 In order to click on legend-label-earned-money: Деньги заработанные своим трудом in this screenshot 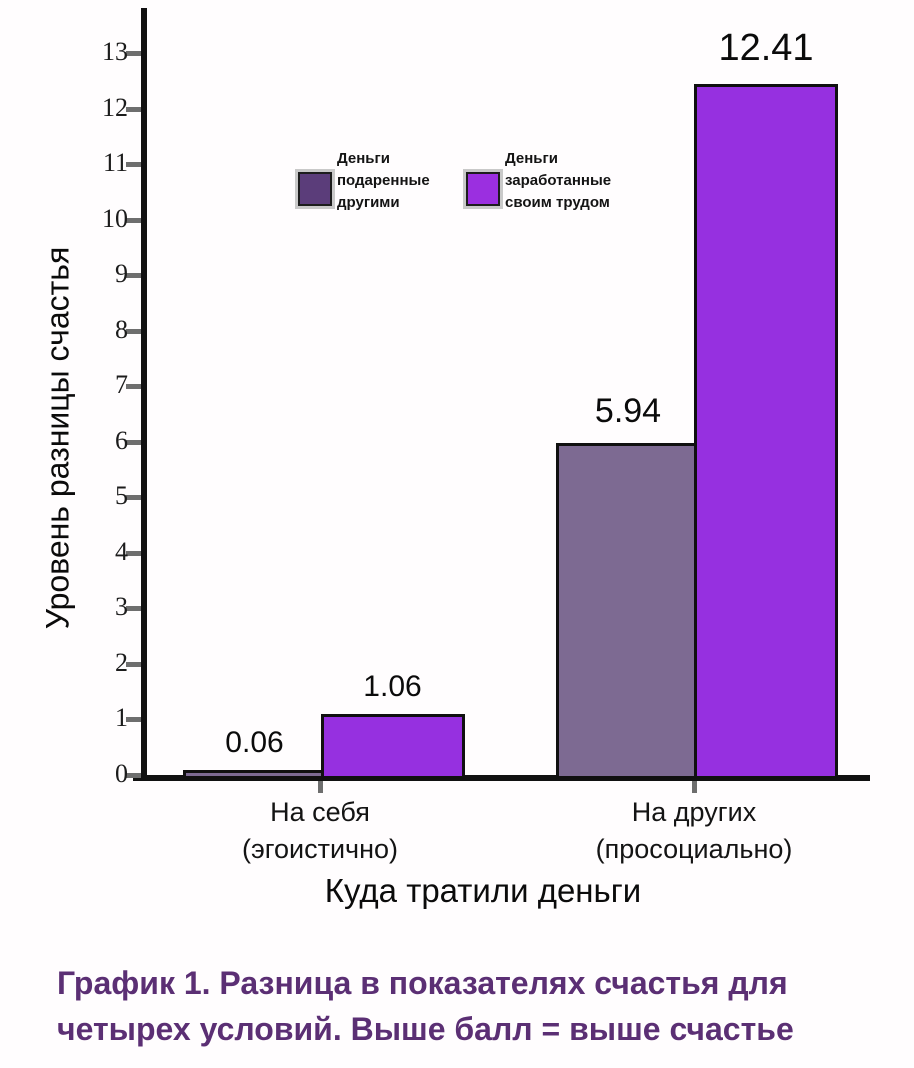, I will do `click(558, 180)`.